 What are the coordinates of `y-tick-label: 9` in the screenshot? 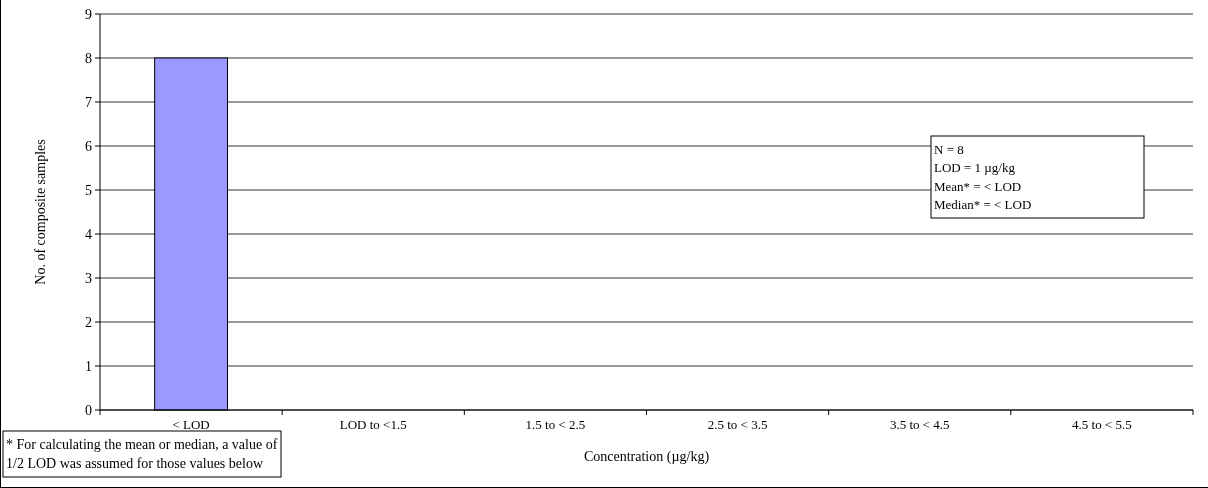 It's located at (88, 14).